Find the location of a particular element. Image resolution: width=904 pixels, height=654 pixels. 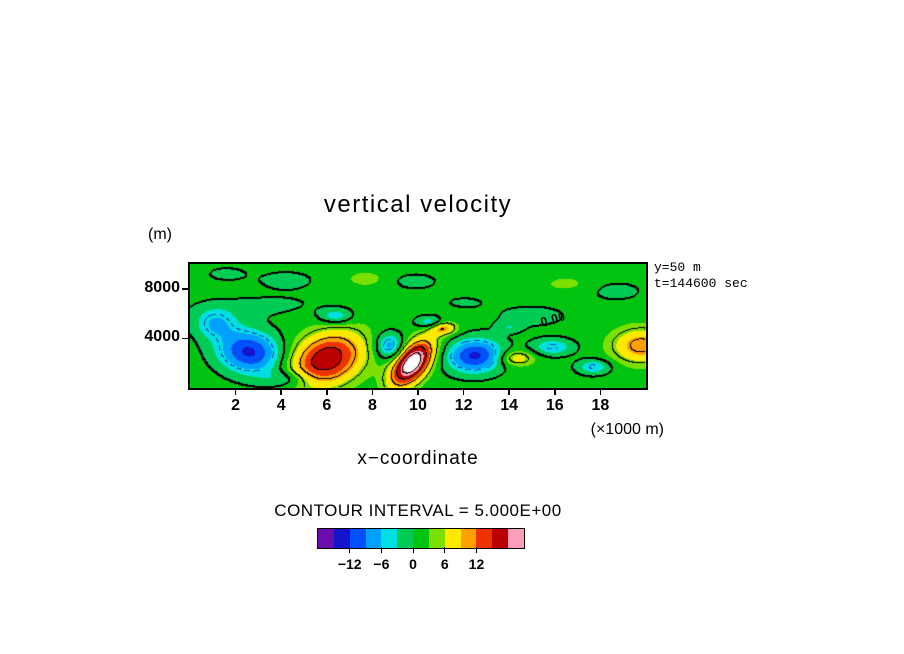

y-tick-label: 4000 is located at coordinates (162, 337).